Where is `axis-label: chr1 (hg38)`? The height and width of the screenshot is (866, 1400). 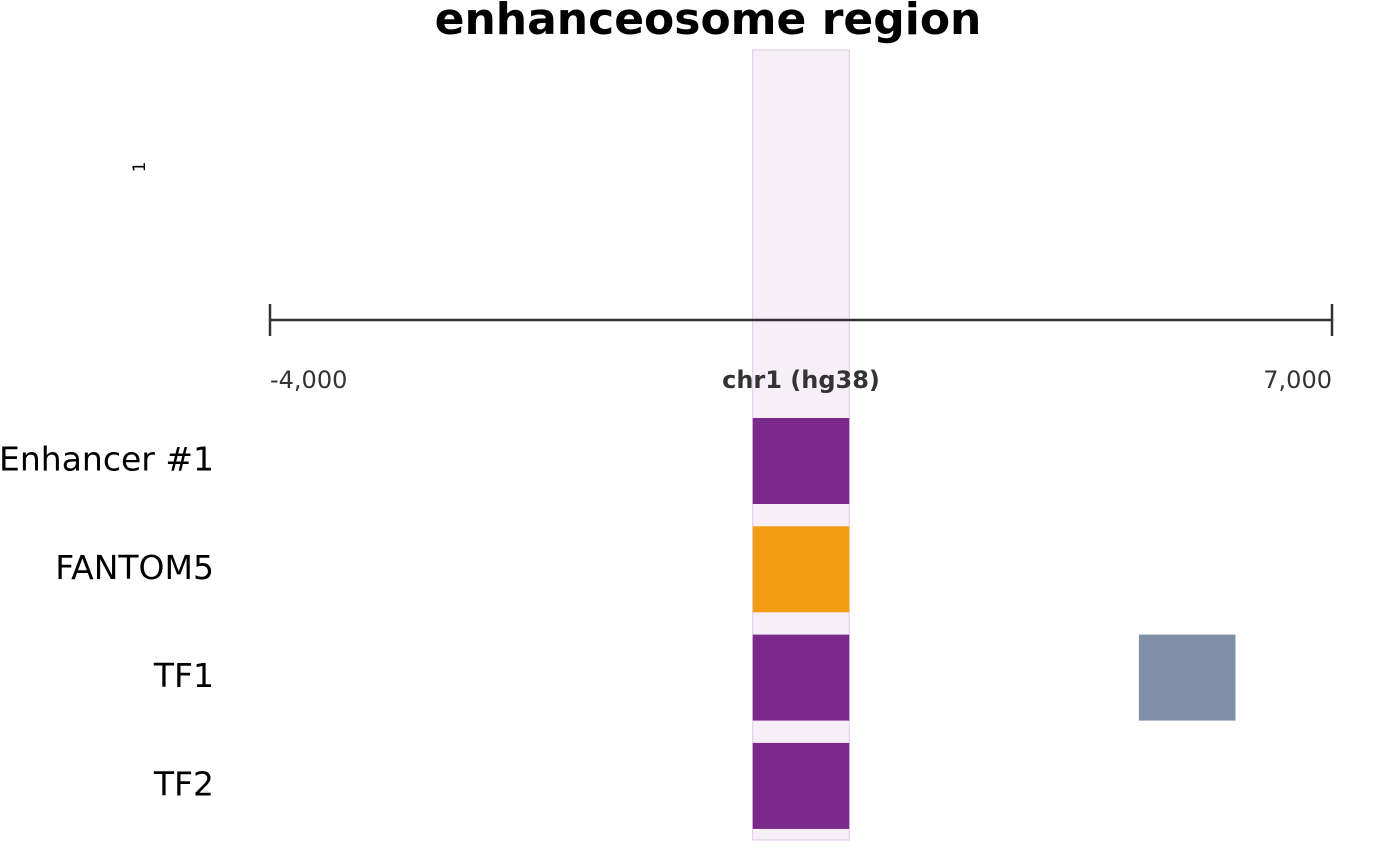 axis-label: chr1 (hg38) is located at coordinates (801, 380).